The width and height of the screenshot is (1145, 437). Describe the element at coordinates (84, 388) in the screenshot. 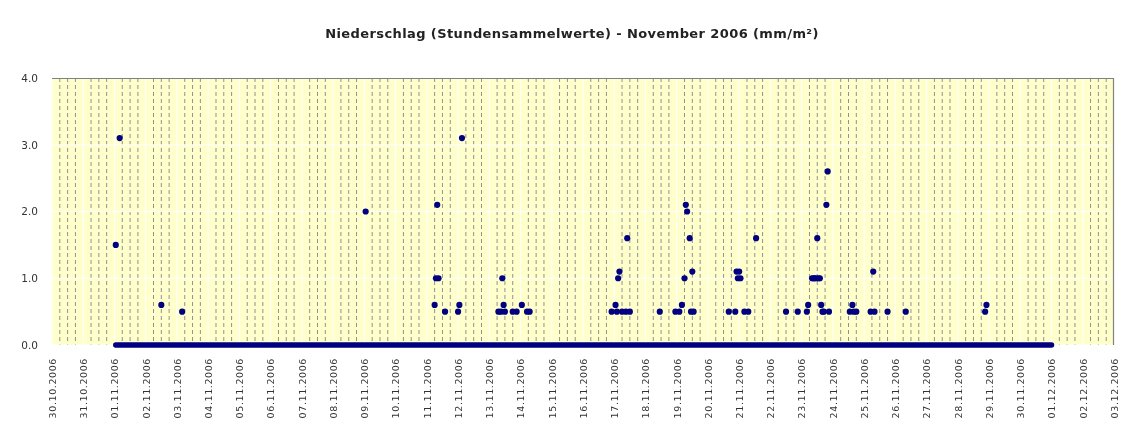

I see `x-tick-label: 31.10.2006` at that location.